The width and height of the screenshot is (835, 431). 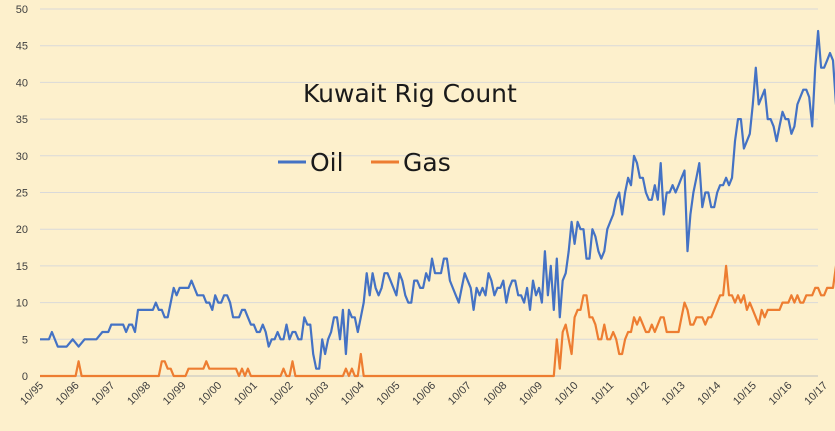 What do you see at coordinates (25, 340) in the screenshot?
I see `y-tick-label: 5` at bounding box center [25, 340].